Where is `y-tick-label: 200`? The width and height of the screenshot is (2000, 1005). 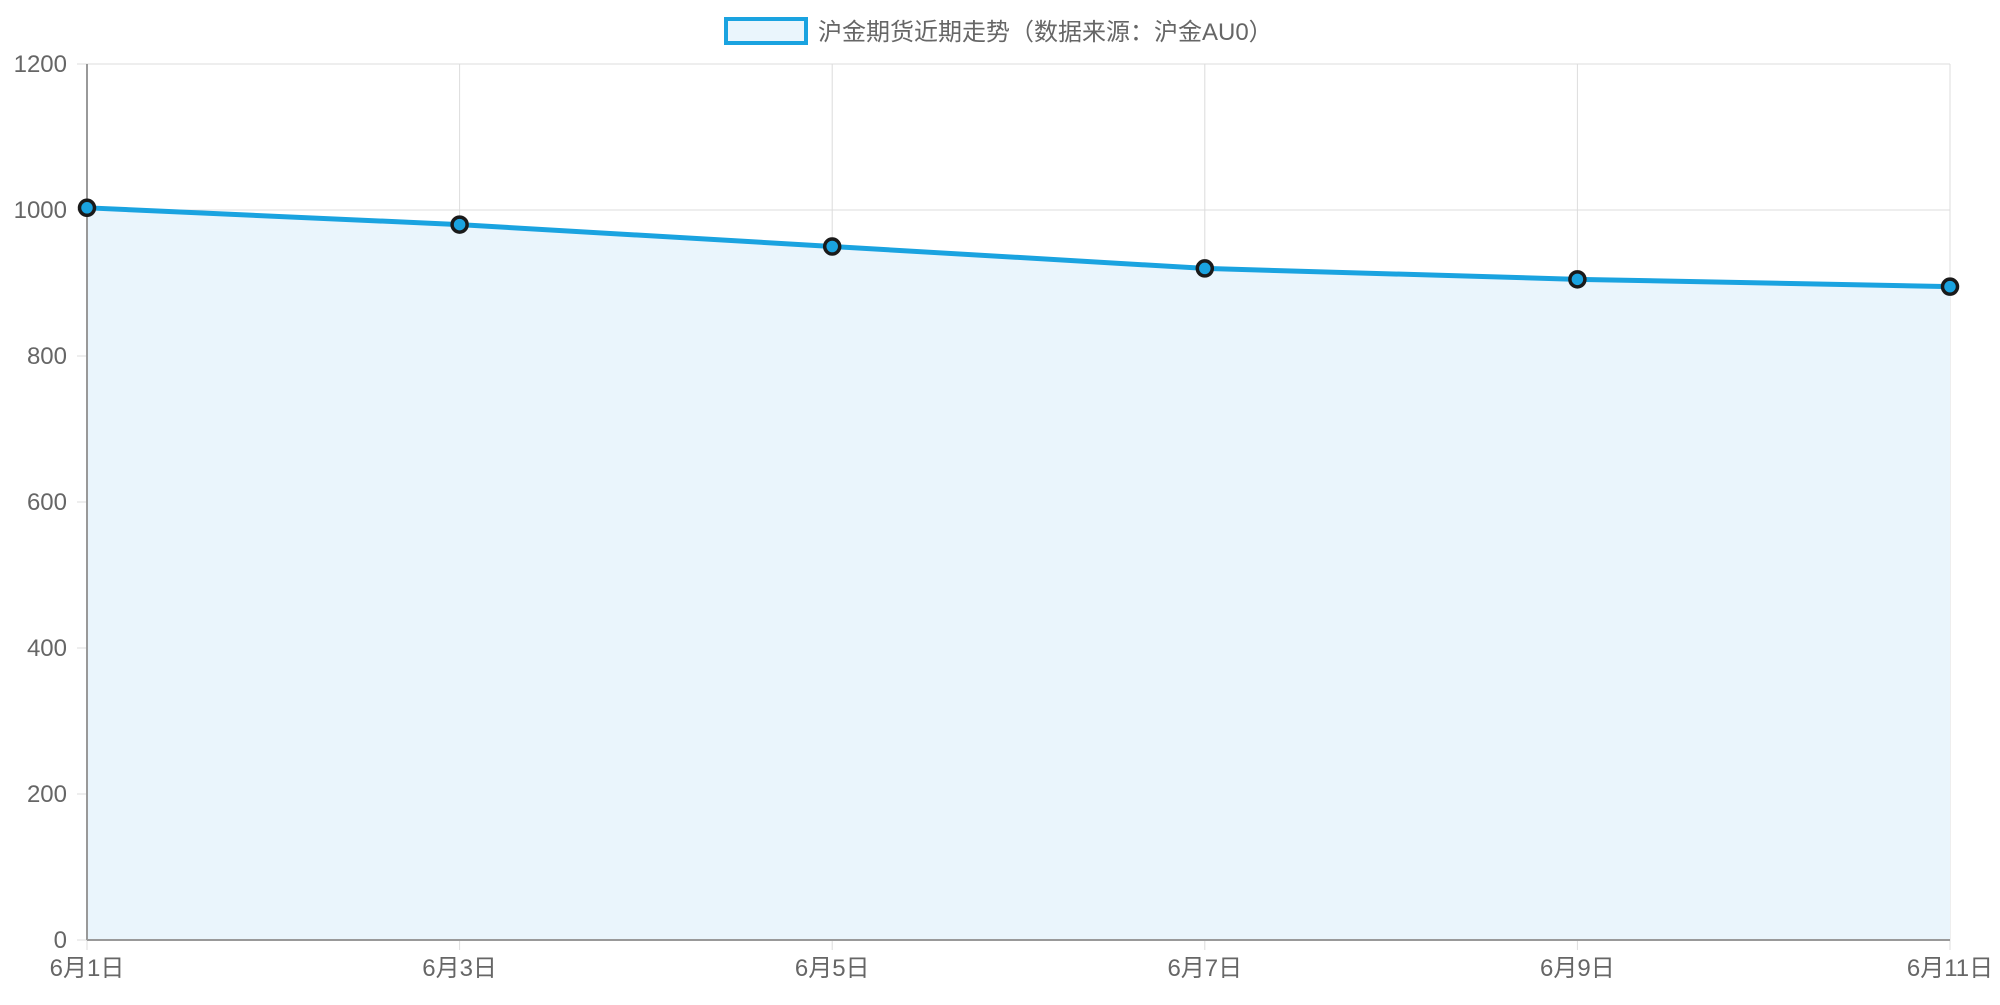
y-tick-label: 200 is located at coordinates (47, 794).